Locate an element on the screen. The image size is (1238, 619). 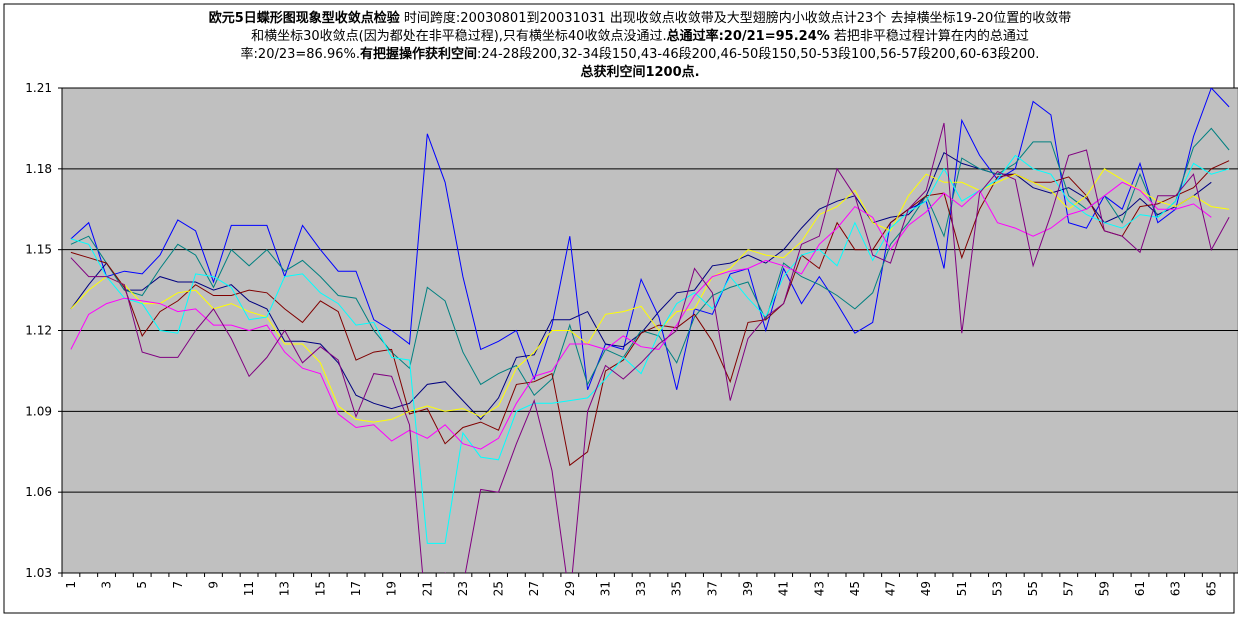
x-tick-label: 53 is located at coordinates (997, 588).